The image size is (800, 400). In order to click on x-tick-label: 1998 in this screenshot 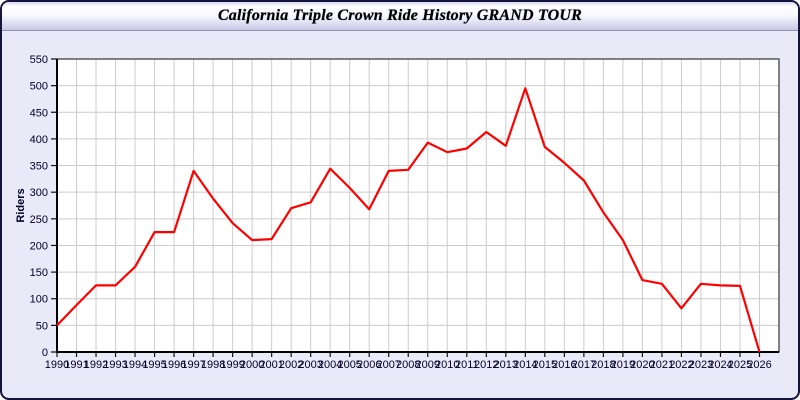, I will do `click(213, 365)`.